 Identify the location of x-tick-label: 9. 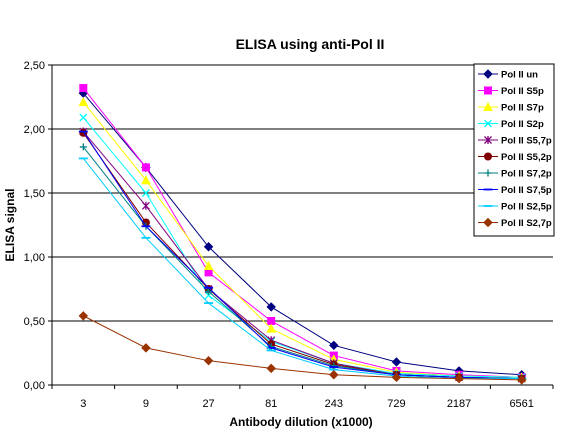
(146, 404).